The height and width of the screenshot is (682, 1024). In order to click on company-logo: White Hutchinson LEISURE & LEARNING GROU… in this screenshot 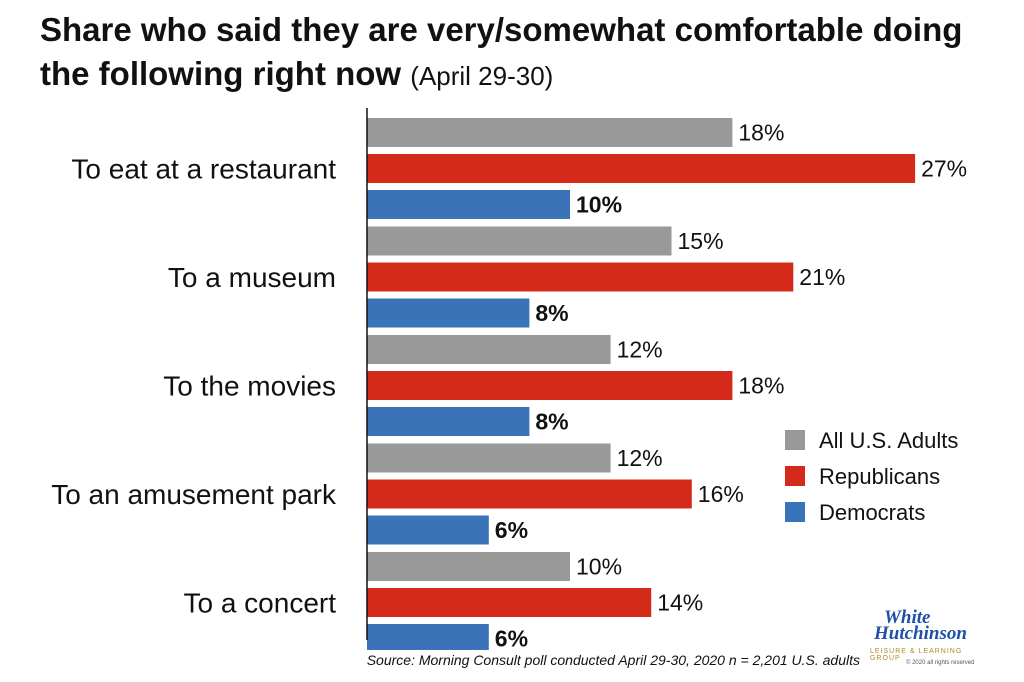, I will do `click(921, 639)`.